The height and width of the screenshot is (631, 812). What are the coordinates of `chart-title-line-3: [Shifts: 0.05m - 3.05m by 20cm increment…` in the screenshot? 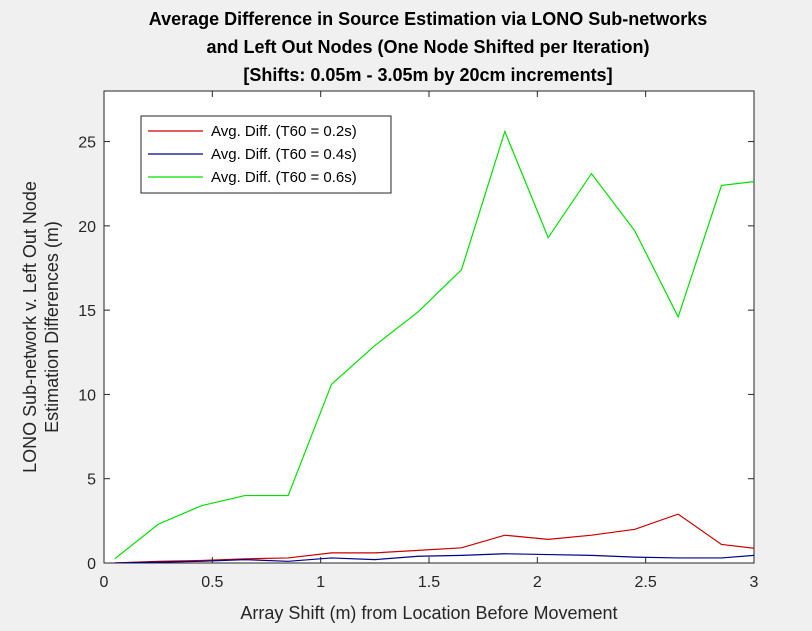 It's located at (427, 75).